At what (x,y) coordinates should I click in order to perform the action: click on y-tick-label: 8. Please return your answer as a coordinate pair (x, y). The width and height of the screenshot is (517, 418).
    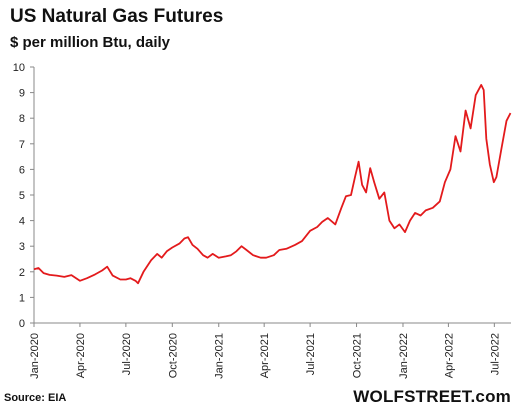
    Looking at the image, I should click on (22, 119).